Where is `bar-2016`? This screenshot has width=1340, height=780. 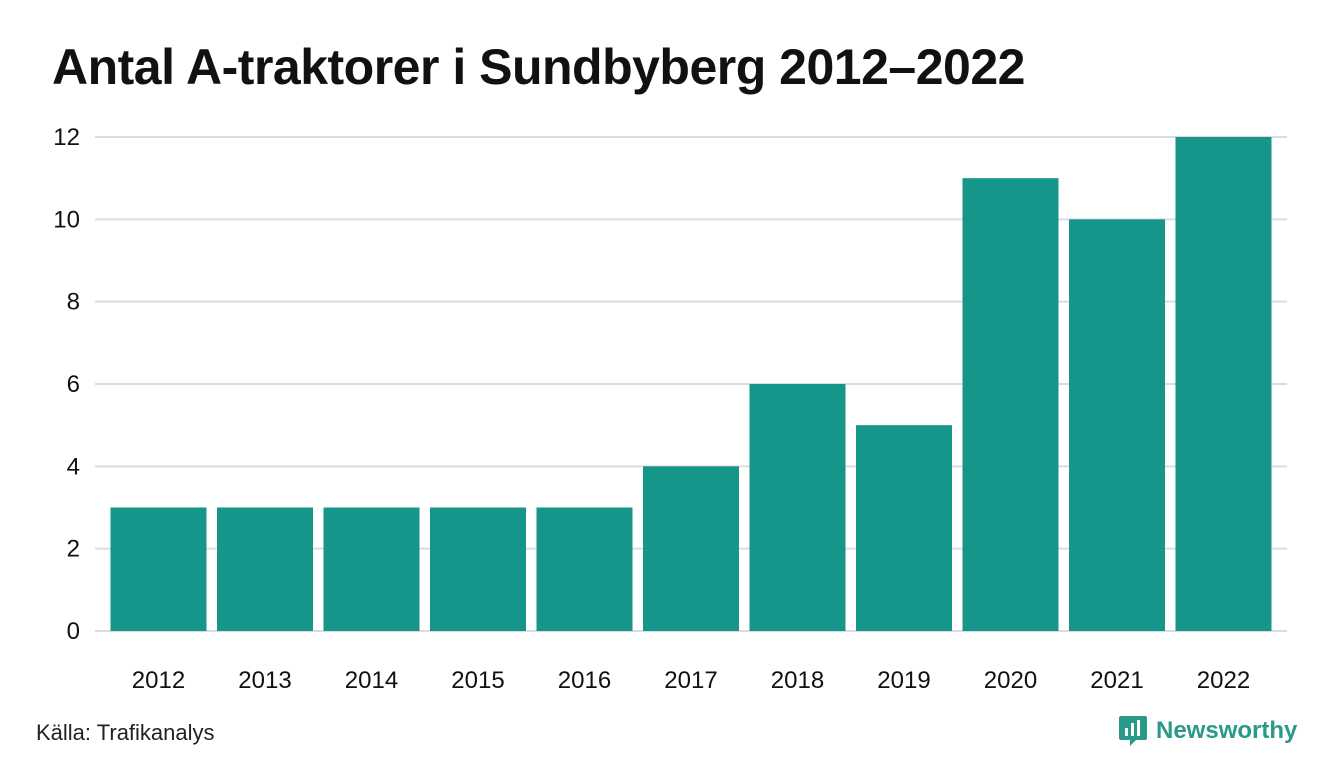
bar-2016 is located at coordinates (584, 569).